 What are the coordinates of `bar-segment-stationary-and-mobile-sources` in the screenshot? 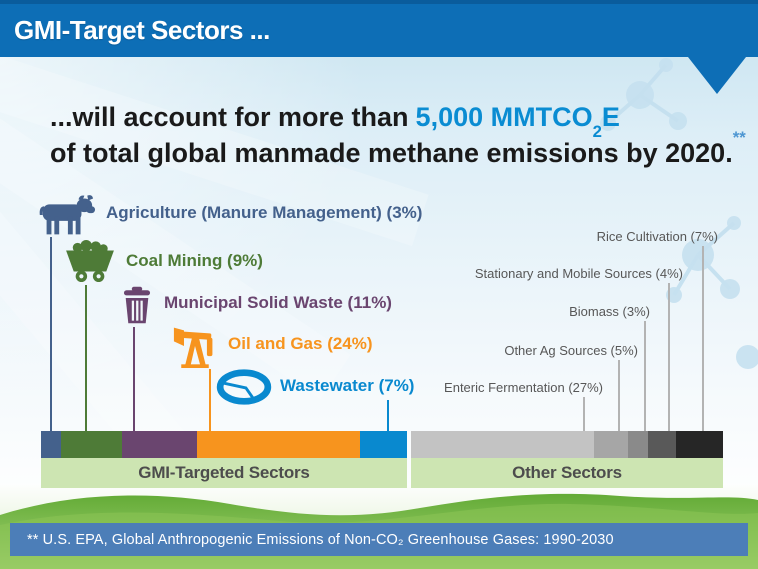 It's located at (662, 444).